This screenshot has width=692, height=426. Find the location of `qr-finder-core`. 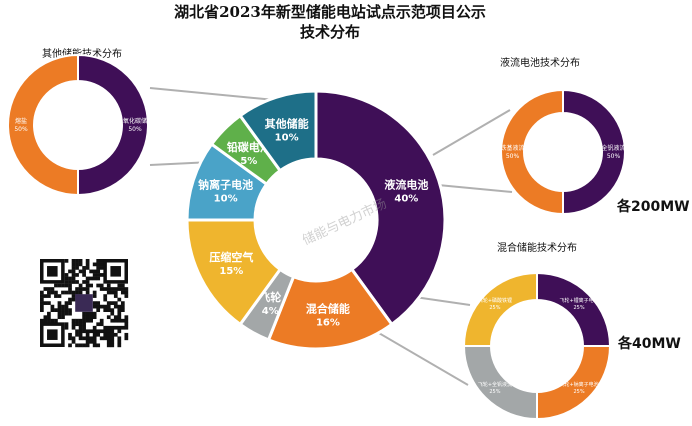

qr-finder-core is located at coordinates (115, 271).